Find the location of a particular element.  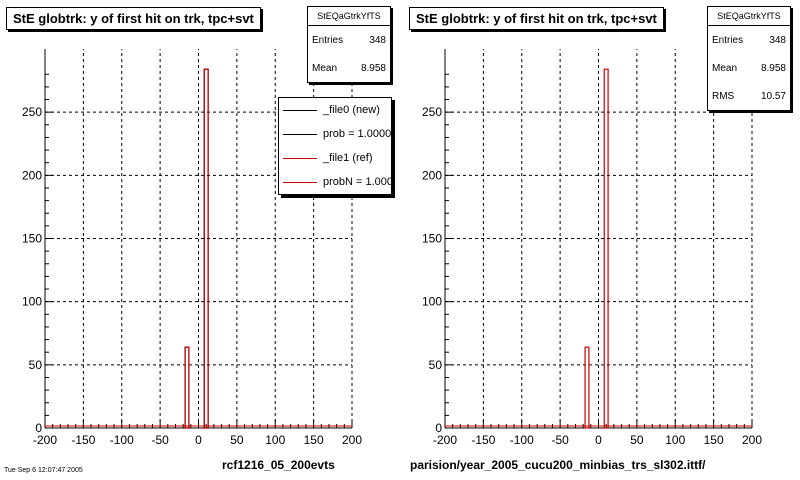

right-stats-entries: Entries 348 is located at coordinates (749, 40).